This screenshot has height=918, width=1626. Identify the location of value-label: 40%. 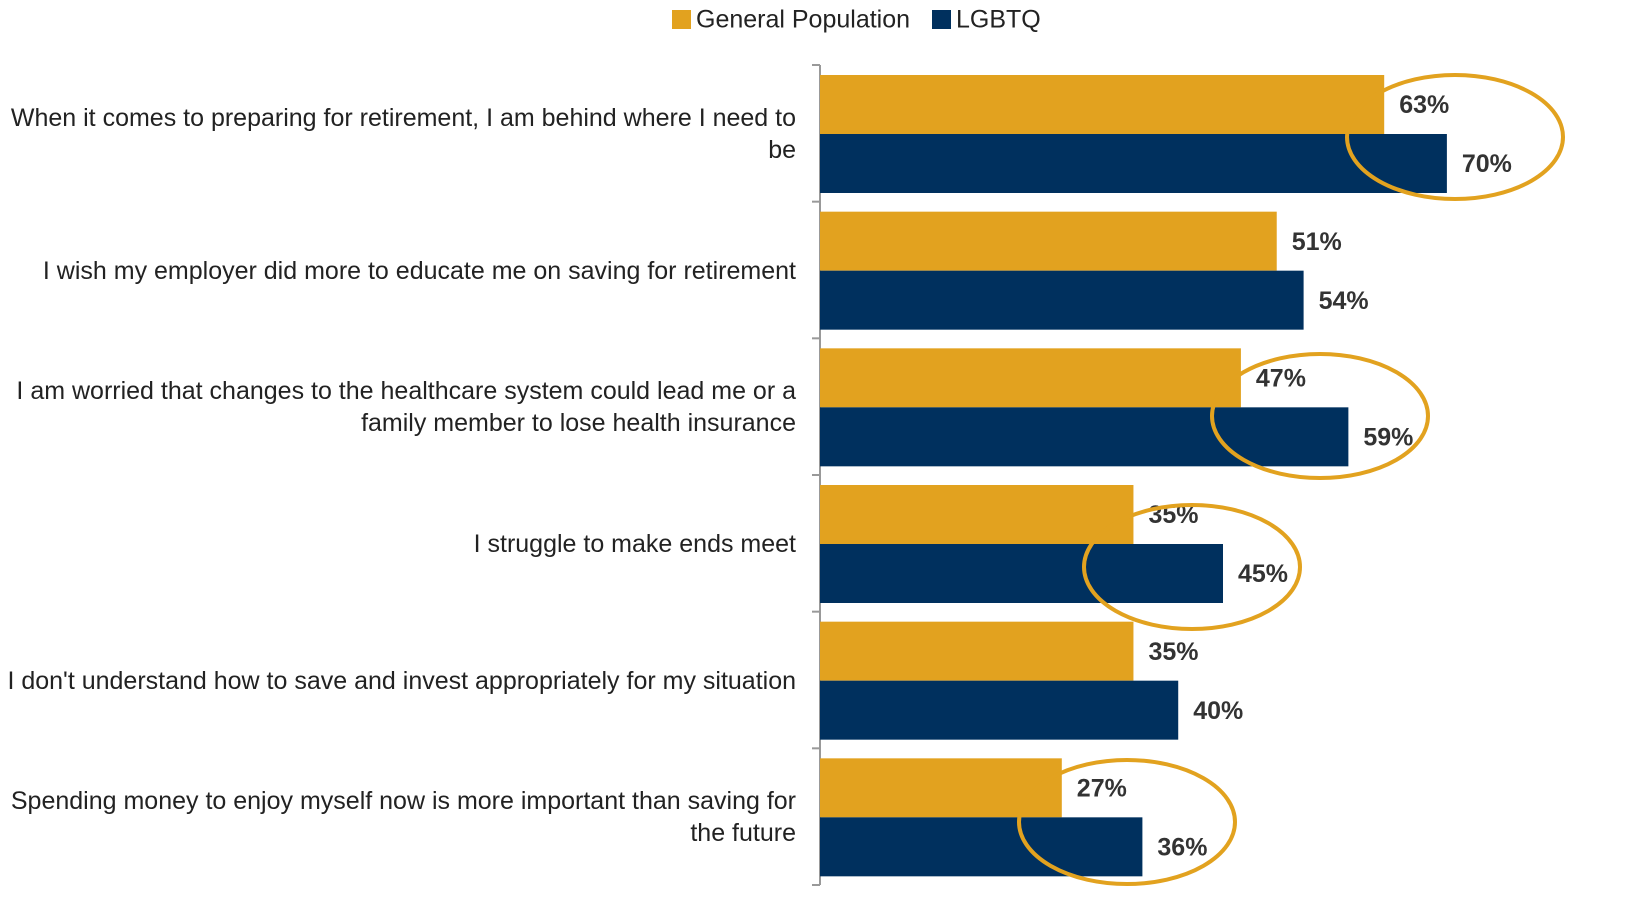
(1218, 711).